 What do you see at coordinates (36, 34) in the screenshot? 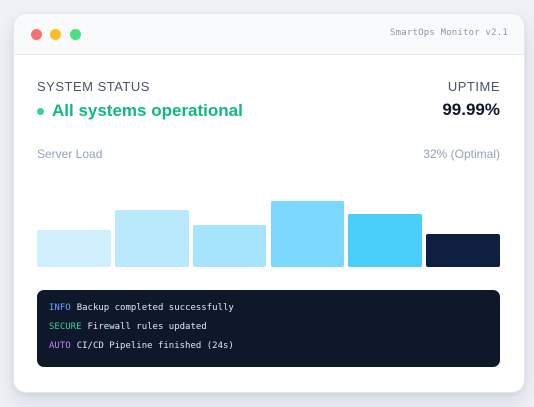
I see `close-window-button` at bounding box center [36, 34].